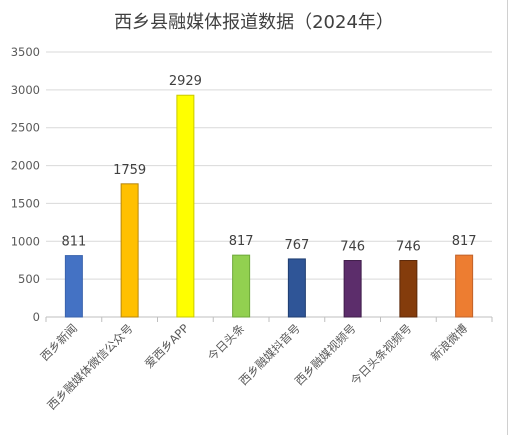 Image resolution: width=508 pixels, height=435 pixels. I want to click on x-tick-label: 西乡新闻, so click(59, 342).